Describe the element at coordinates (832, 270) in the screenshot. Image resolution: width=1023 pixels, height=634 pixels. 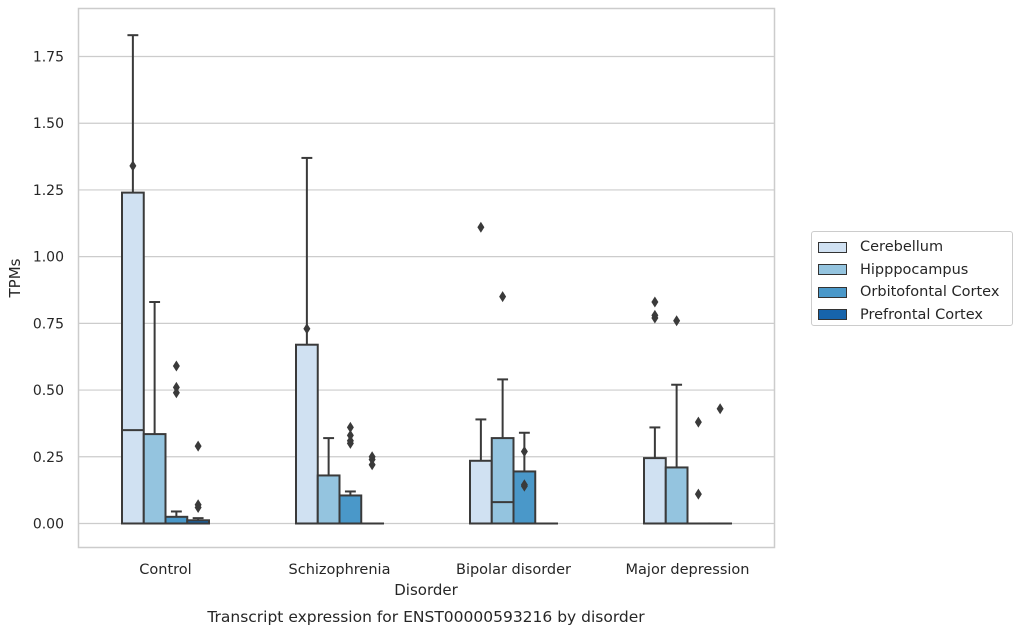
I see `legend-swatch-hippocampus` at that location.